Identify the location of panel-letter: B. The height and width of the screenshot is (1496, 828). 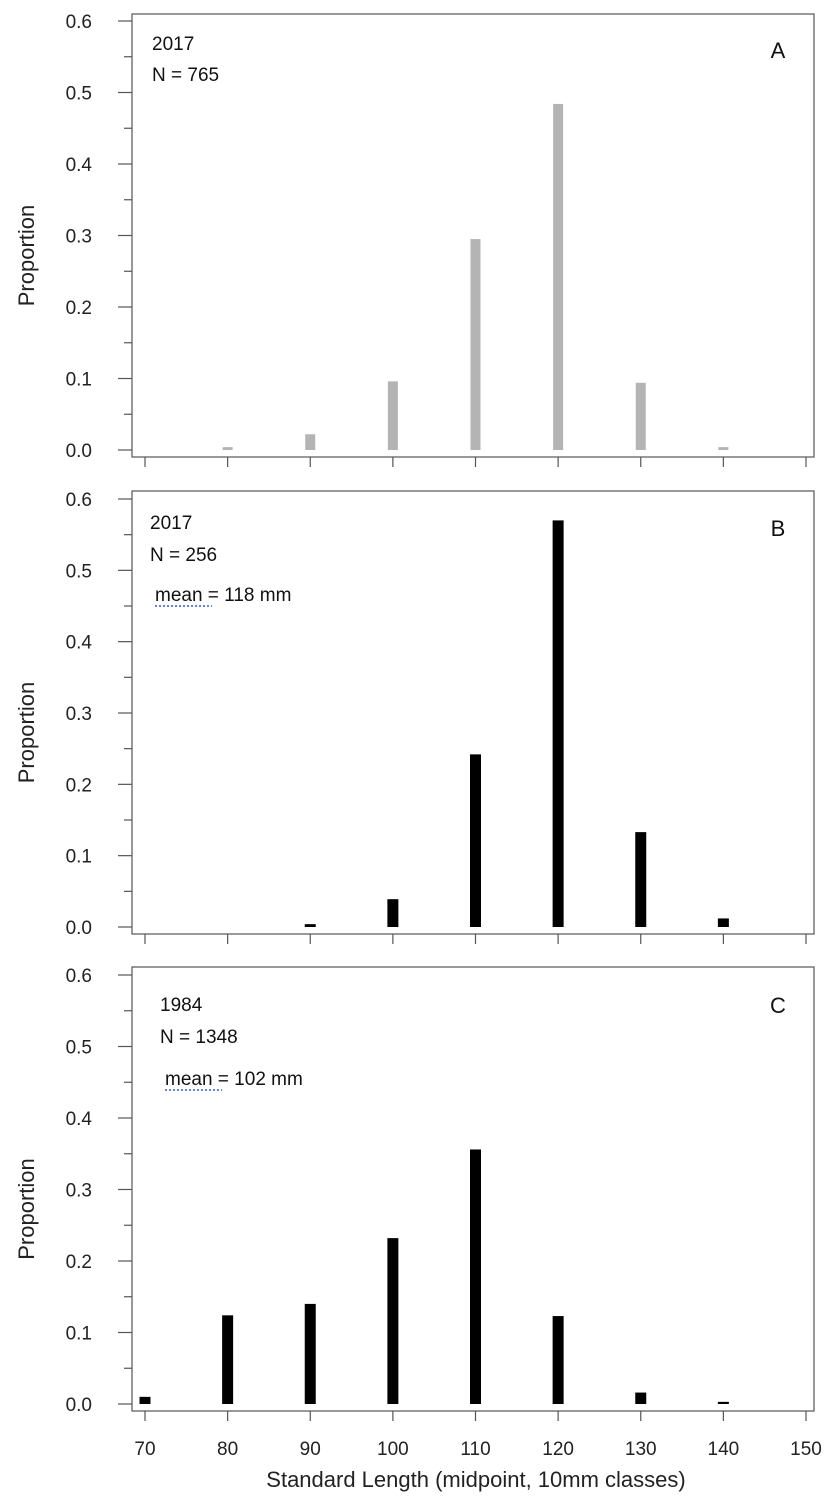
(778, 528).